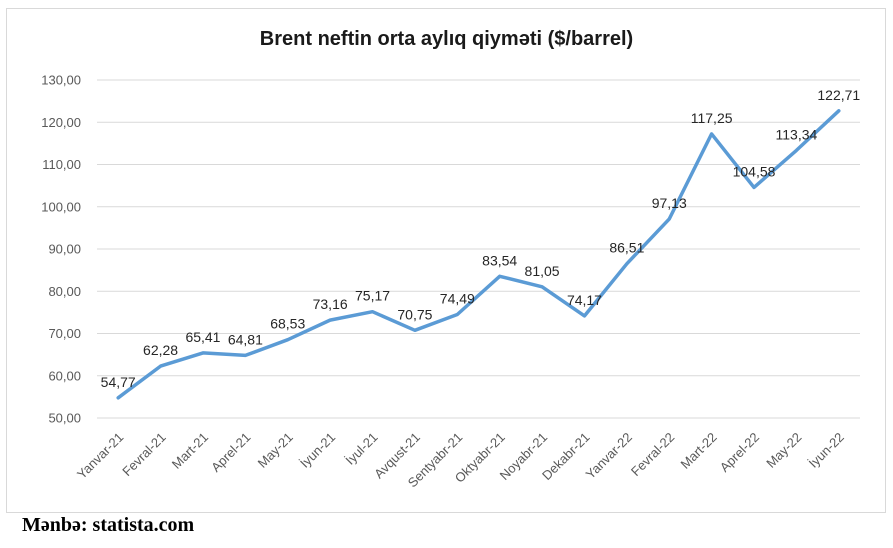 The image size is (893, 548). What do you see at coordinates (652, 454) in the screenshot?
I see `x-tick-label: Fevral-22` at bounding box center [652, 454].